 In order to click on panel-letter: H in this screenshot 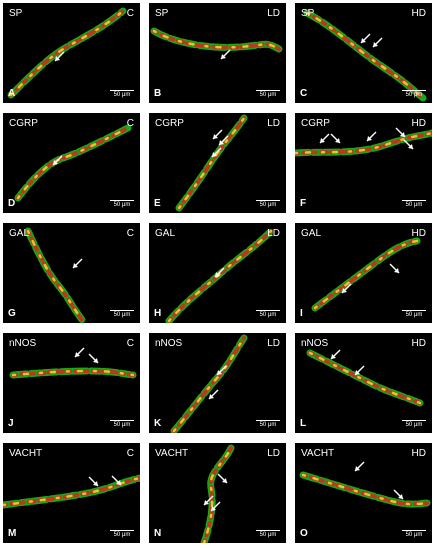, I will do `click(158, 313)`.